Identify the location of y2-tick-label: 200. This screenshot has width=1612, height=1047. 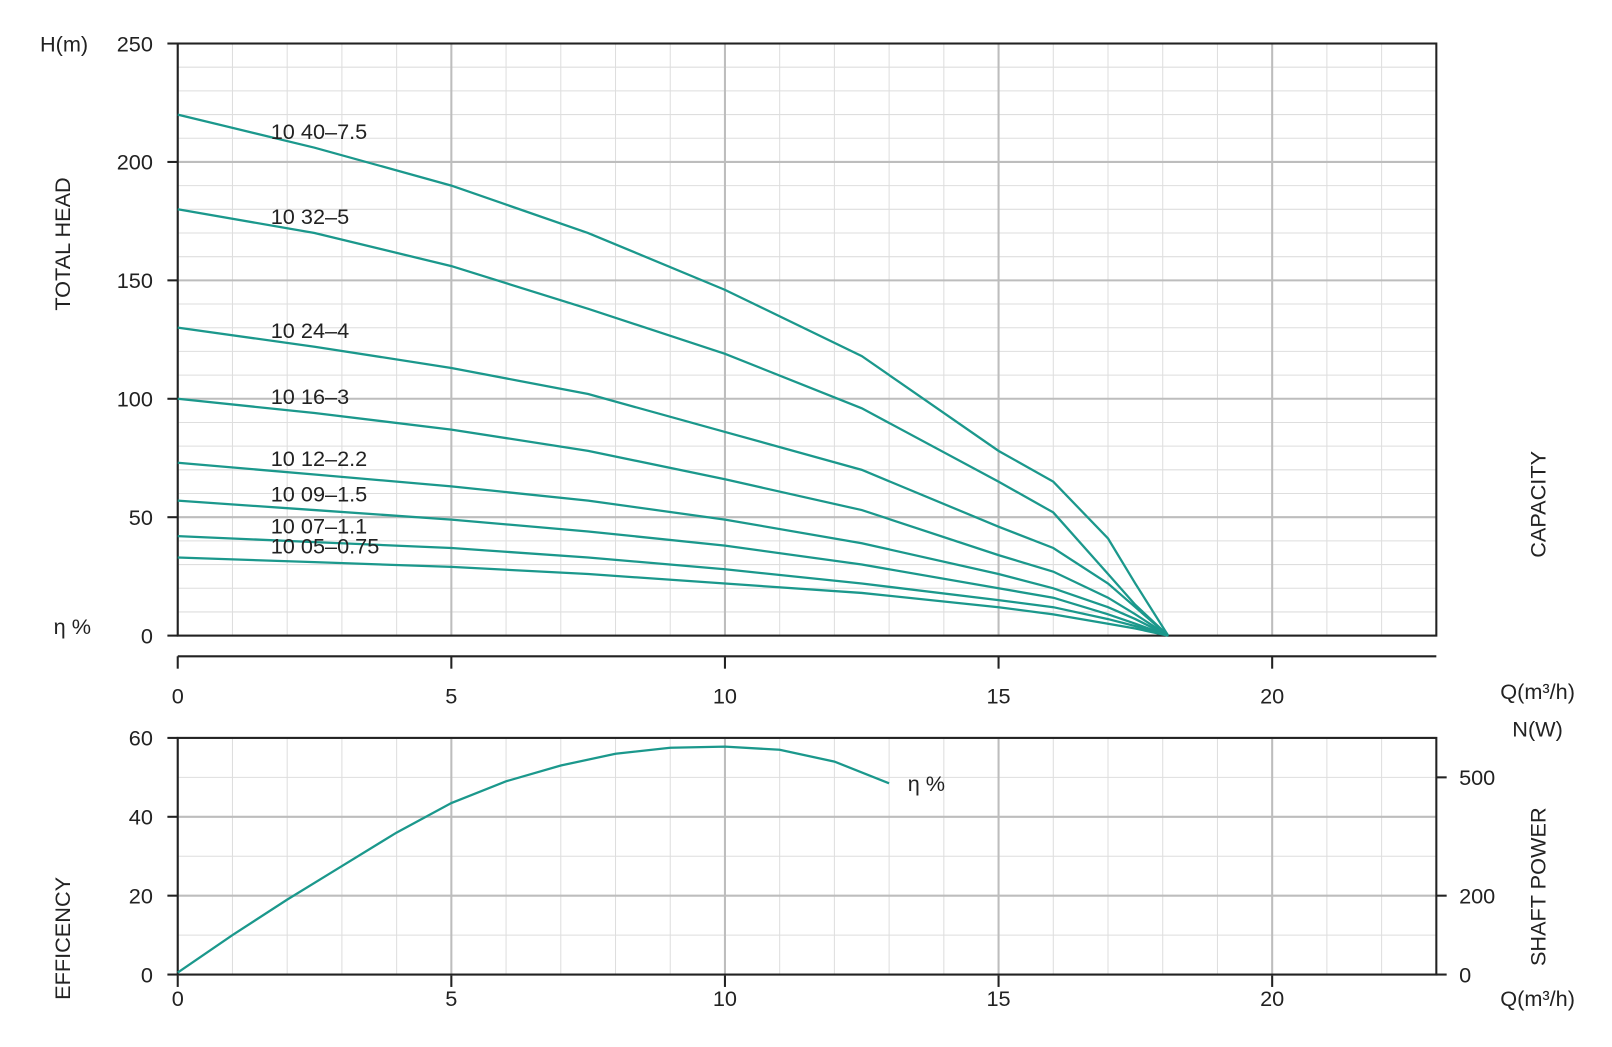
(1477, 895).